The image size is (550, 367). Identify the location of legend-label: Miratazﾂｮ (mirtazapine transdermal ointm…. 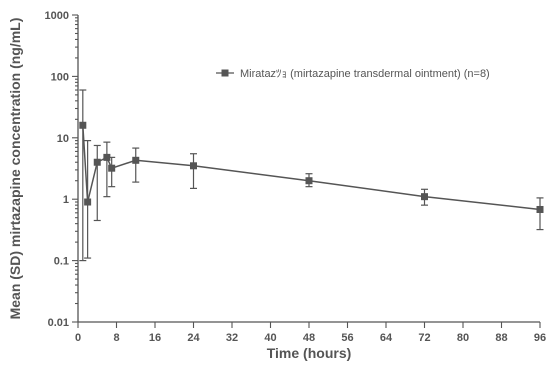
(365, 74).